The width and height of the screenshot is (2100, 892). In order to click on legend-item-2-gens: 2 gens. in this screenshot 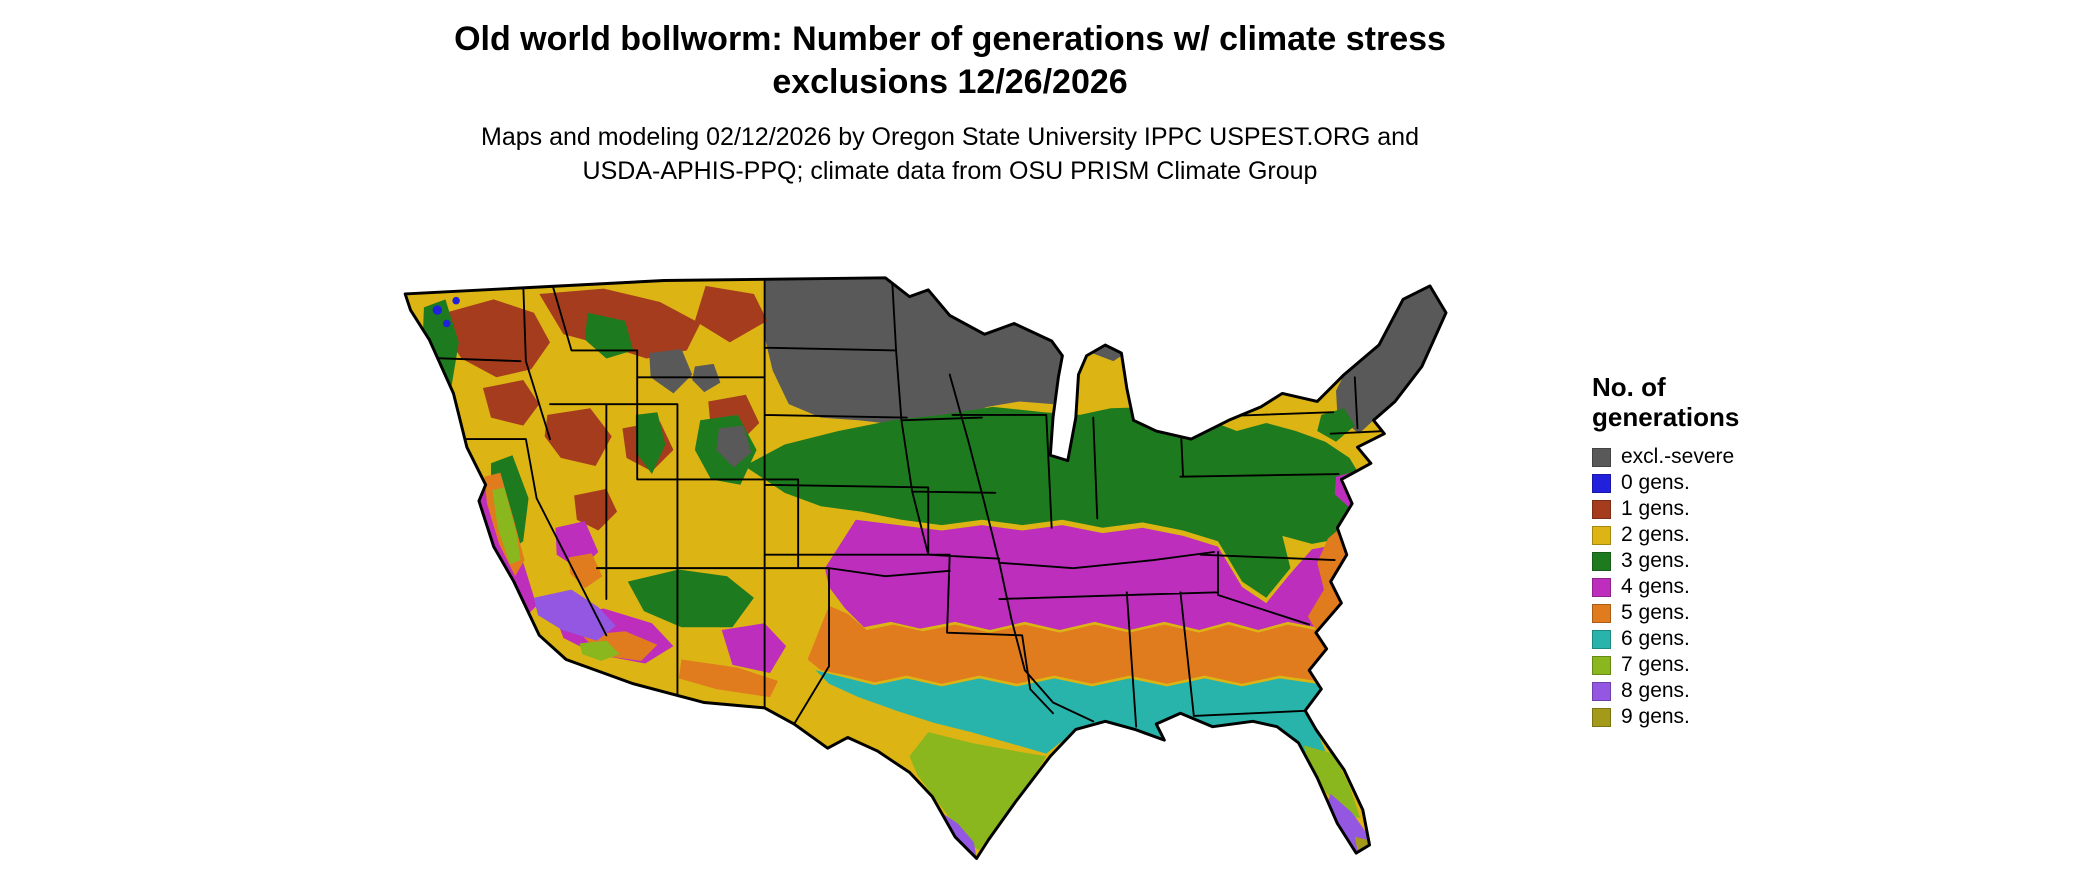, I will do `click(1732, 535)`.